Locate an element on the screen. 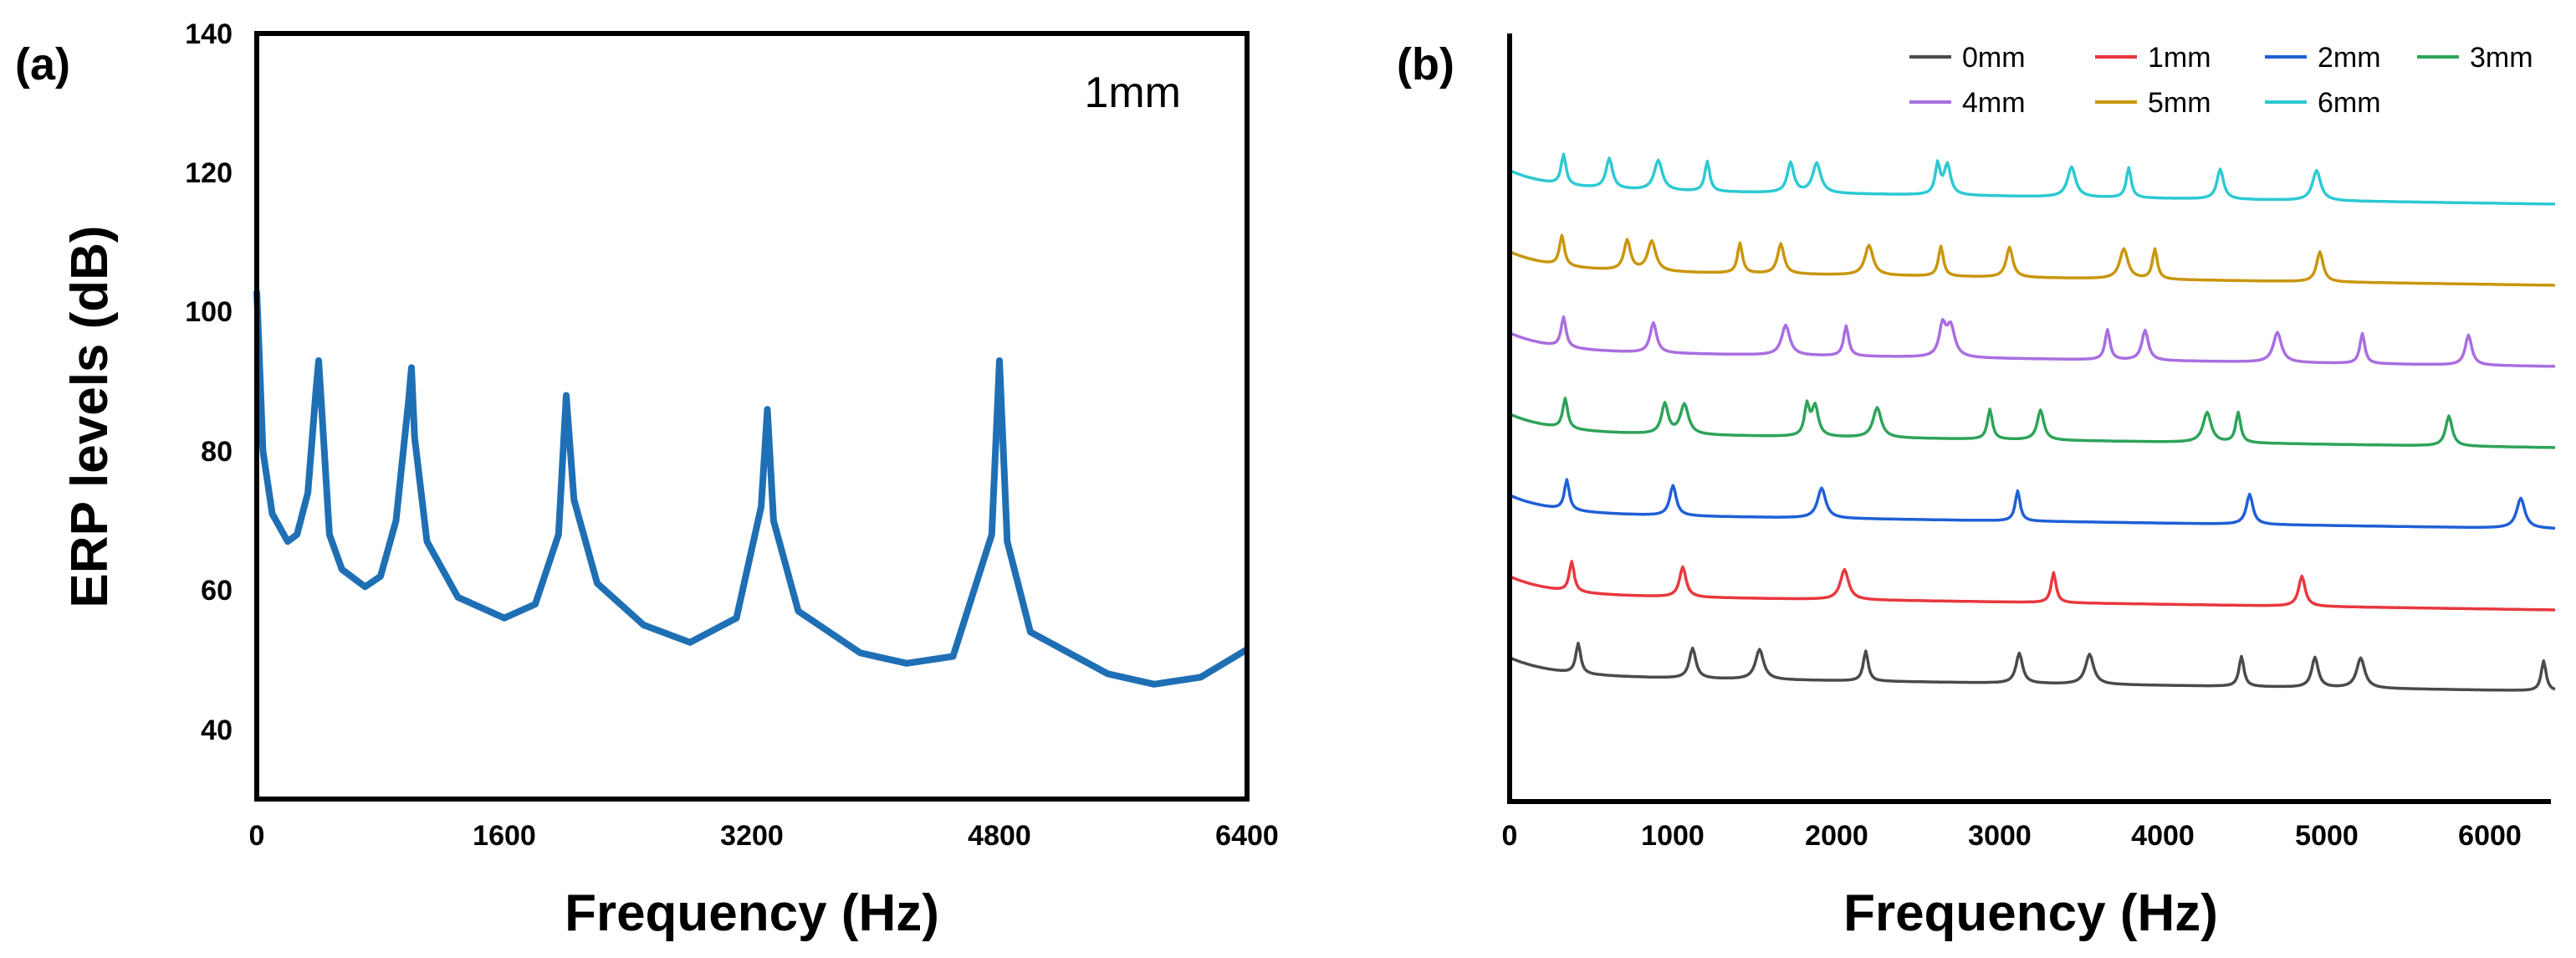 This screenshot has width=2576, height=958. series-line-0mm is located at coordinates (2032, 666).